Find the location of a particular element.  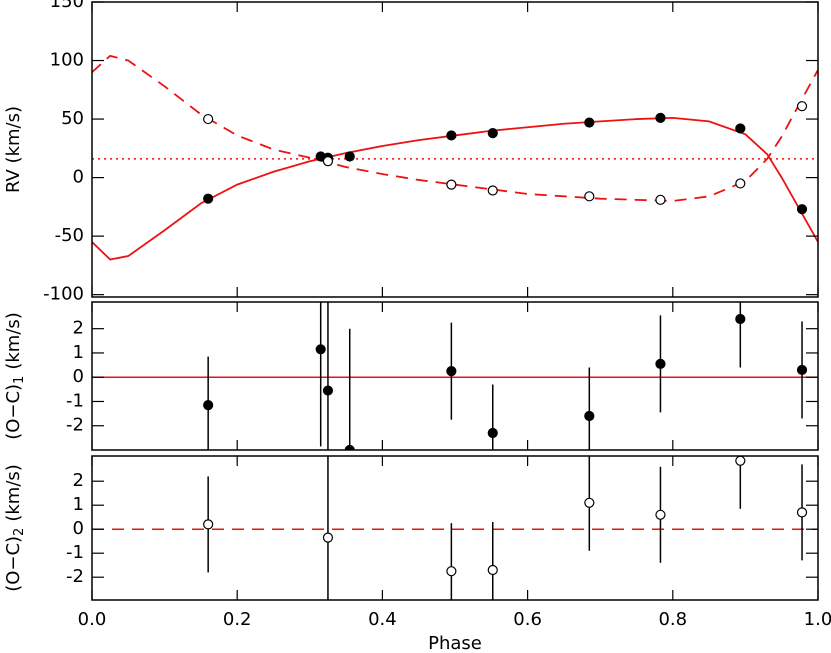

y-tick-label: 100 is located at coordinates (67, 60).